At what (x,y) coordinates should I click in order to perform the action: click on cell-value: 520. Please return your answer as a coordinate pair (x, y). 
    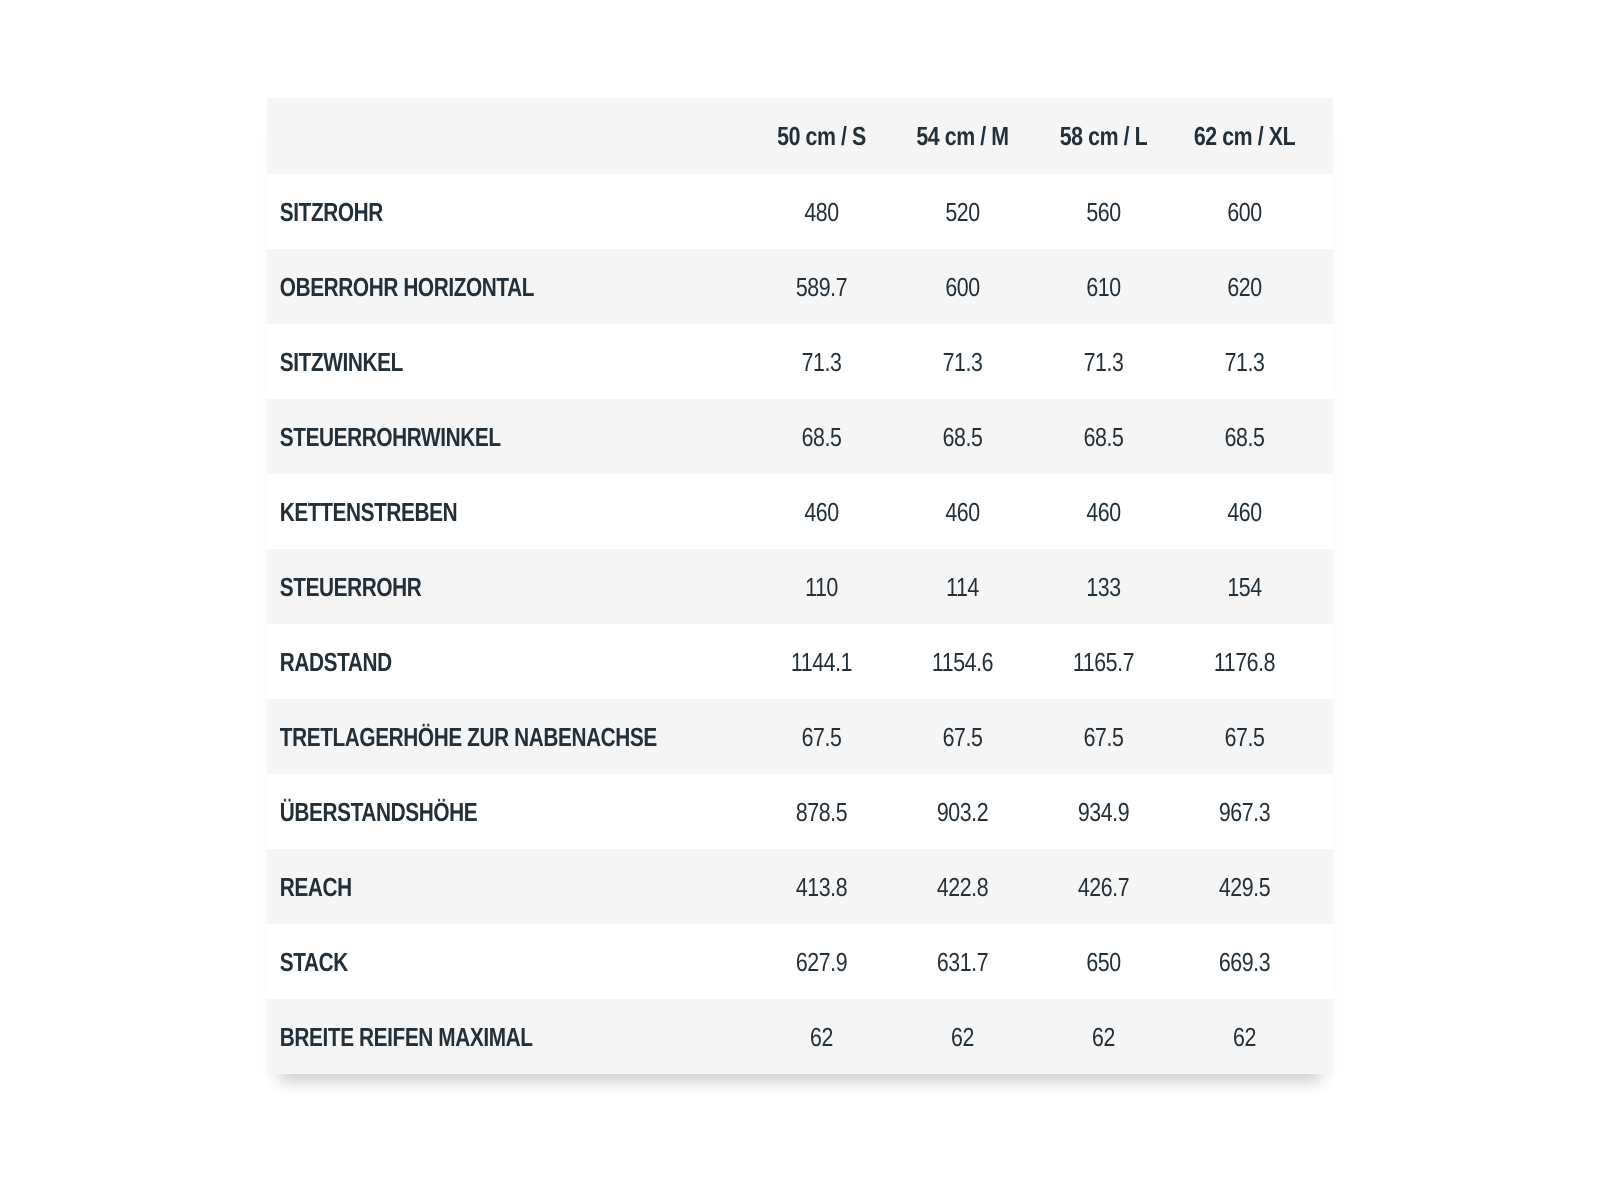
    Looking at the image, I should click on (962, 211).